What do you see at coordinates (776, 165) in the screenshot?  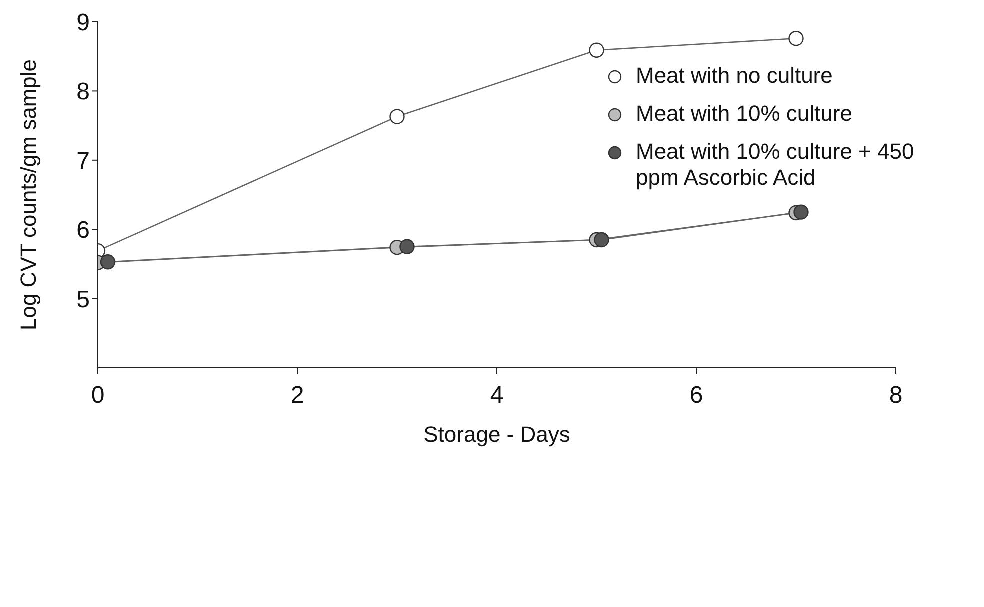 I see `legend-label: Meat with 10% culture + 450 ppm Ascorbic Acid` at bounding box center [776, 165].